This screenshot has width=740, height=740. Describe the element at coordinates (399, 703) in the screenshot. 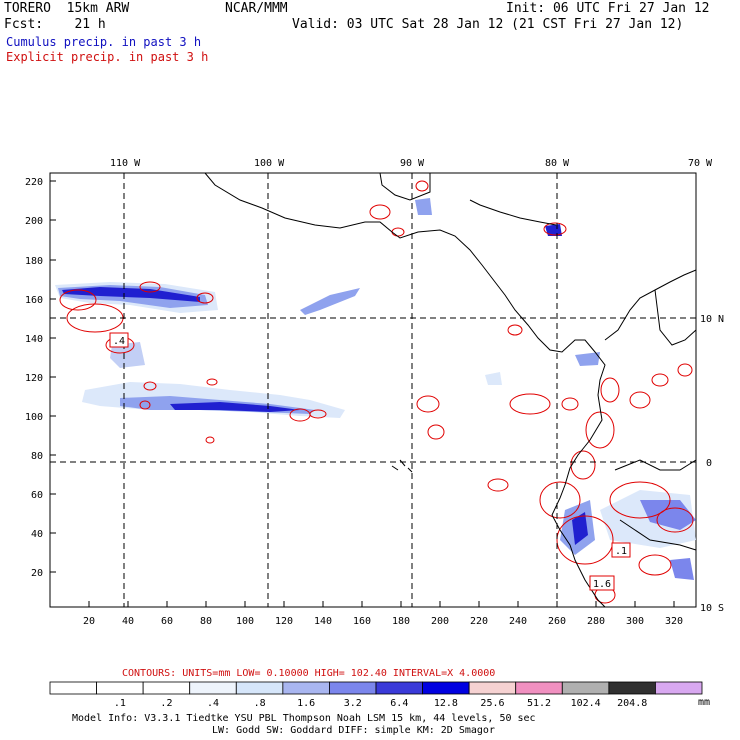

I see `colorbar-label: 6.4` at that location.